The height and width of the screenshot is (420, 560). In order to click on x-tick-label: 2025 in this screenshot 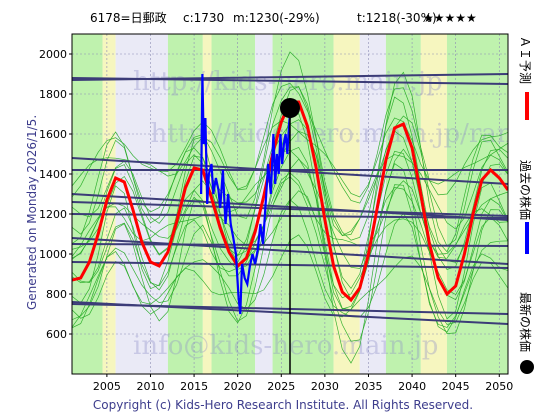, I will do `click(281, 386)`.